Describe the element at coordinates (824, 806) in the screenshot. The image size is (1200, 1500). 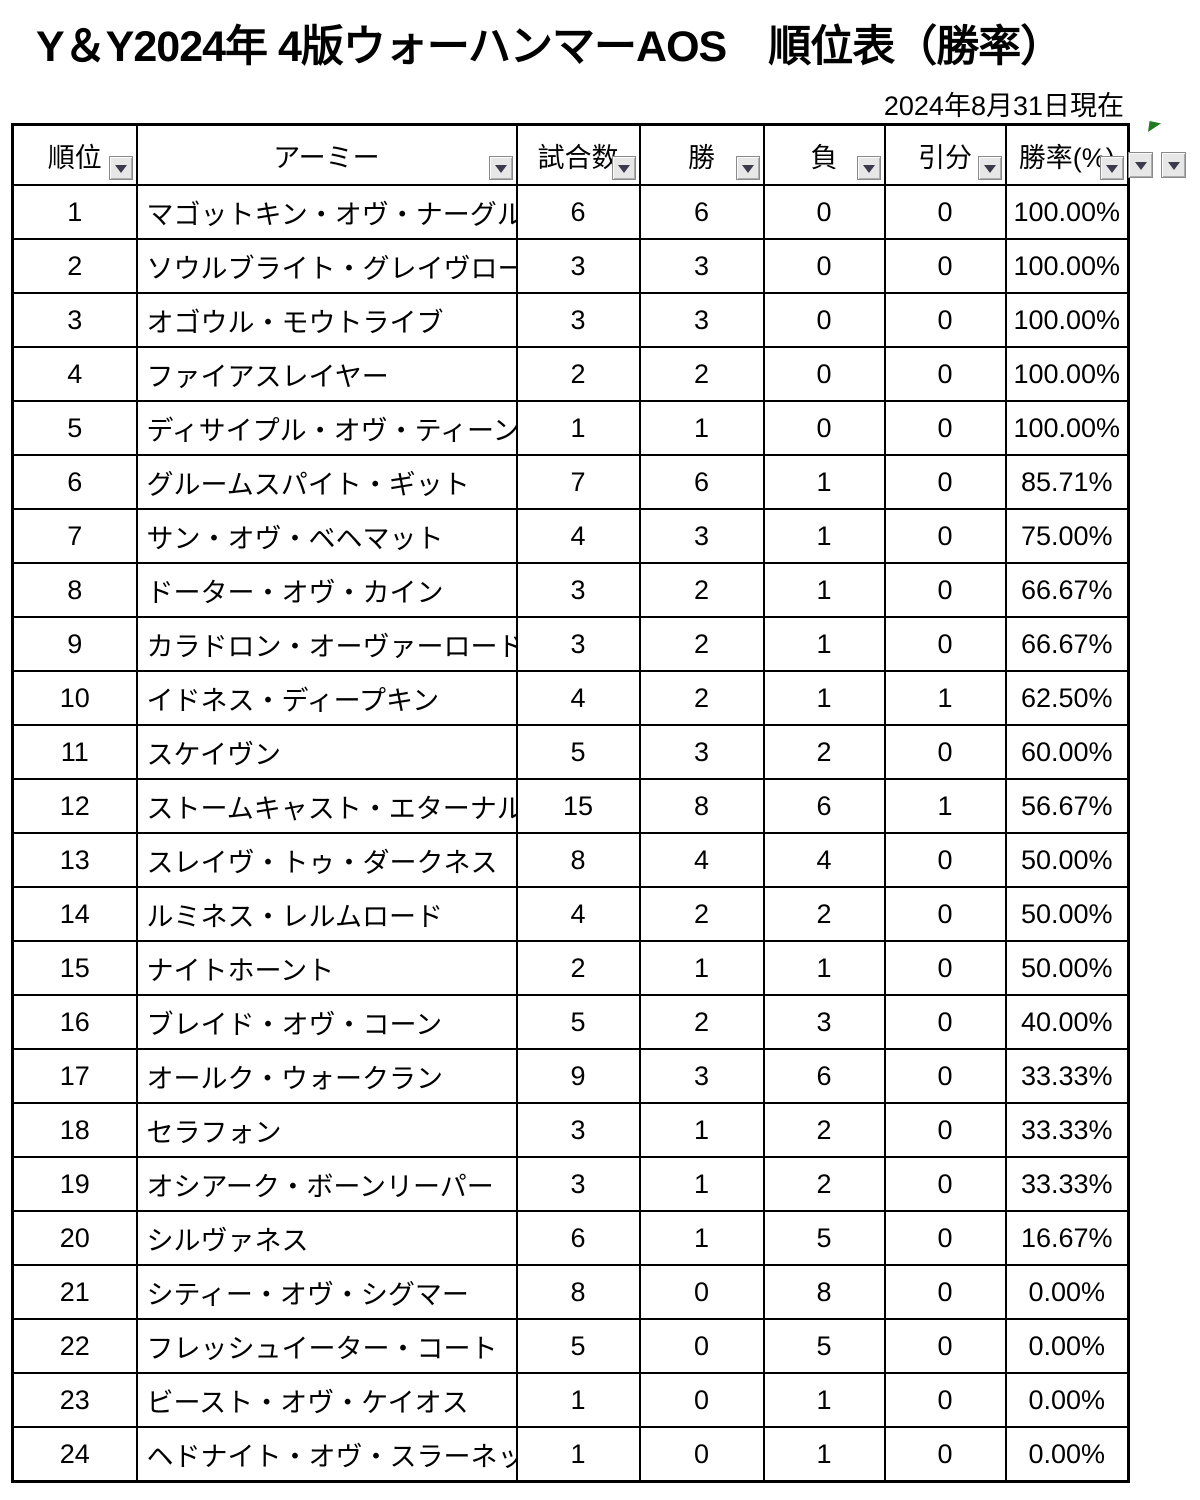
I see `losses-cell: 6` at that location.